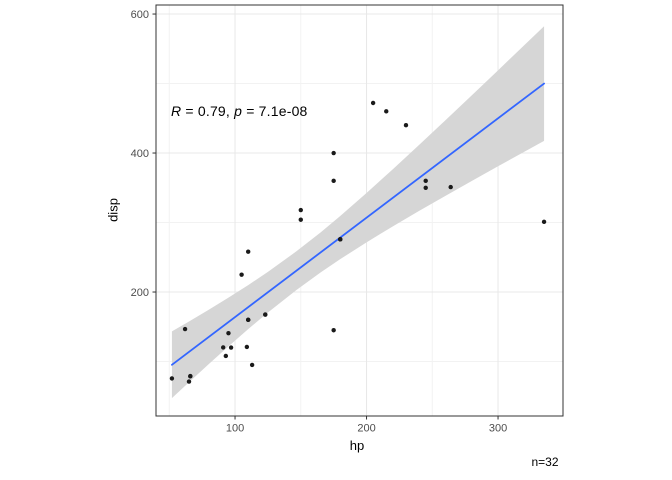 The image size is (672, 480). What do you see at coordinates (545, 462) in the screenshot?
I see `sample-size-label: n=32` at bounding box center [545, 462].